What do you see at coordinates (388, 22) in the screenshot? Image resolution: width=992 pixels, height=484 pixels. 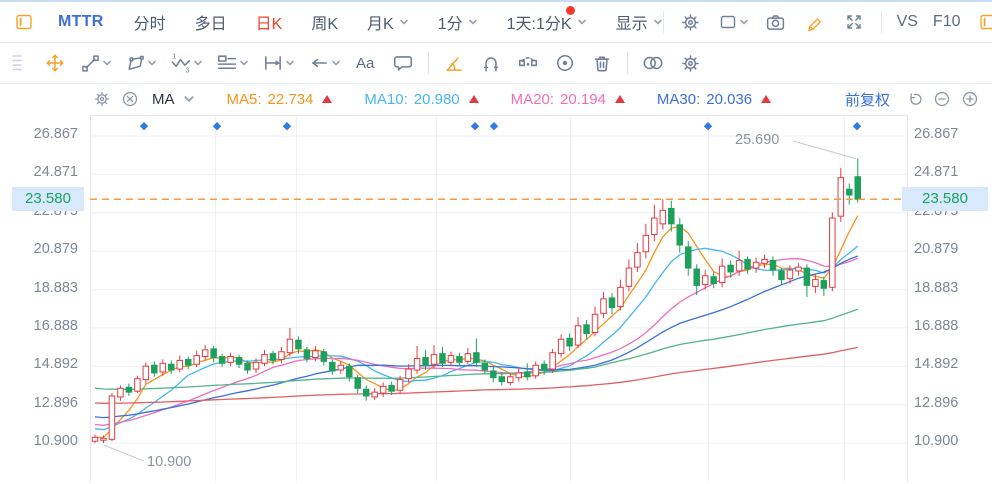 I see `tab-monthly-k: 月K` at bounding box center [388, 22].